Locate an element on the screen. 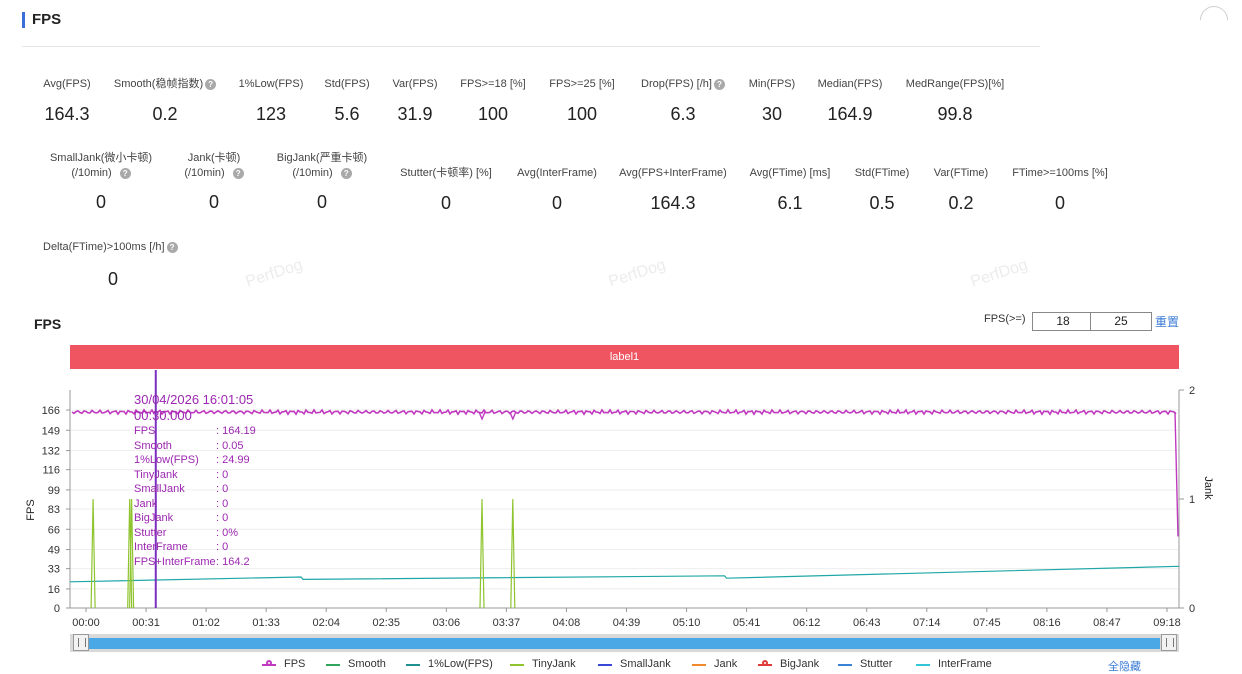 The height and width of the screenshot is (674, 1242). x-tick-label: 00:31 is located at coordinates (146, 623).